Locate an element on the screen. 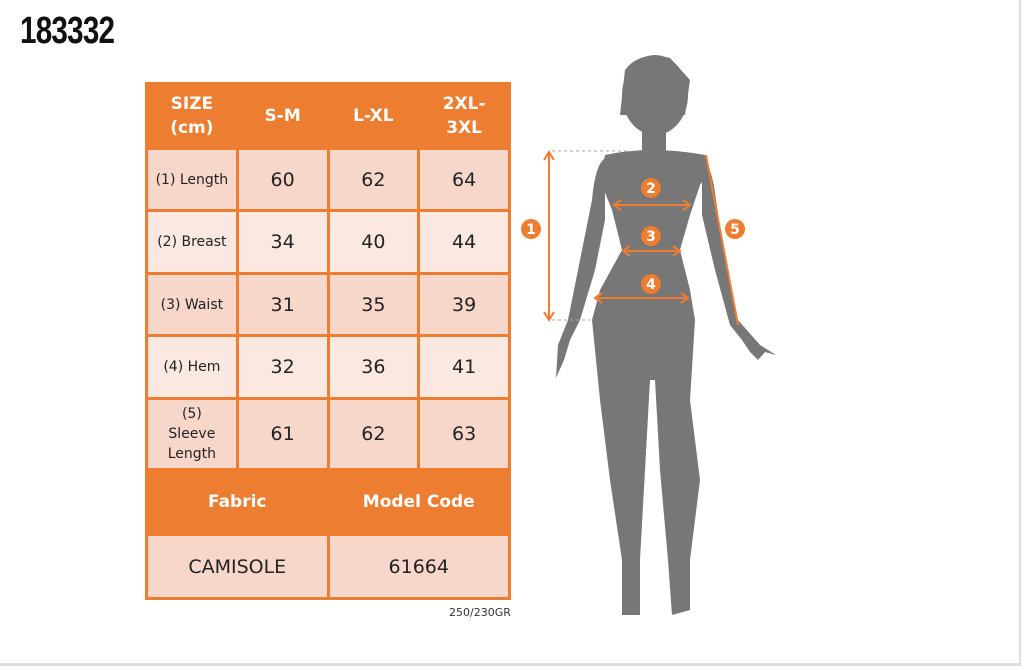 This screenshot has height=670, width=1024. model-code-value: 61664 is located at coordinates (418, 566).